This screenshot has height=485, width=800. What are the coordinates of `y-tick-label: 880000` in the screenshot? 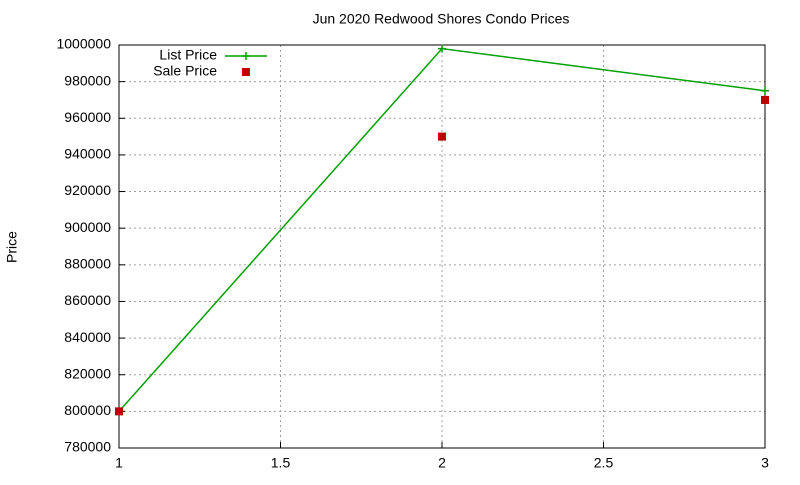 It's located at (87, 264).